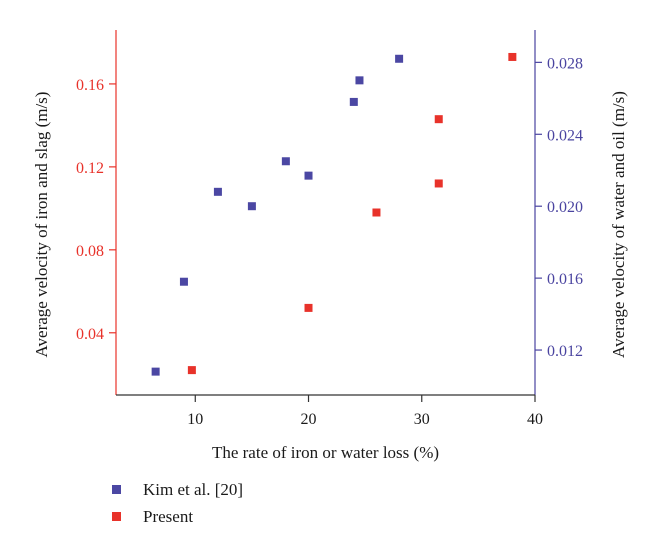 This screenshot has height=550, width=660. Describe the element at coordinates (325, 452) in the screenshot. I see `x-axis-title: The rate of iron or water loss (%)` at that location.